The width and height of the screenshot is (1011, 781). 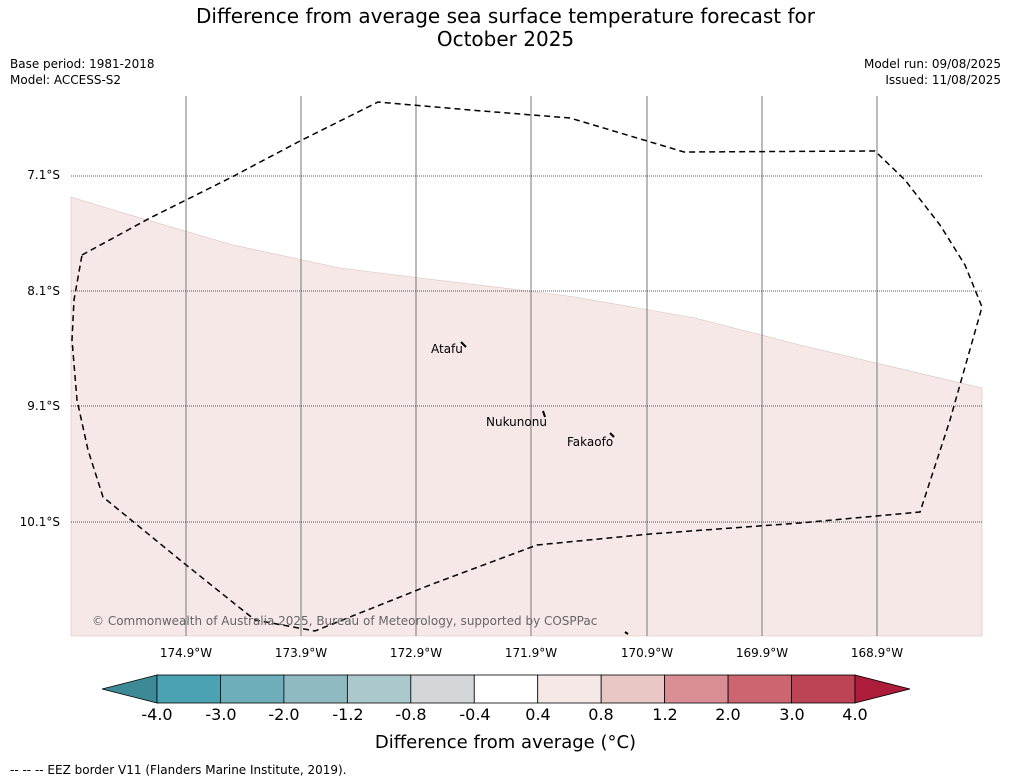 I want to click on colorbar-tick: -1.2, so click(x=348, y=714).